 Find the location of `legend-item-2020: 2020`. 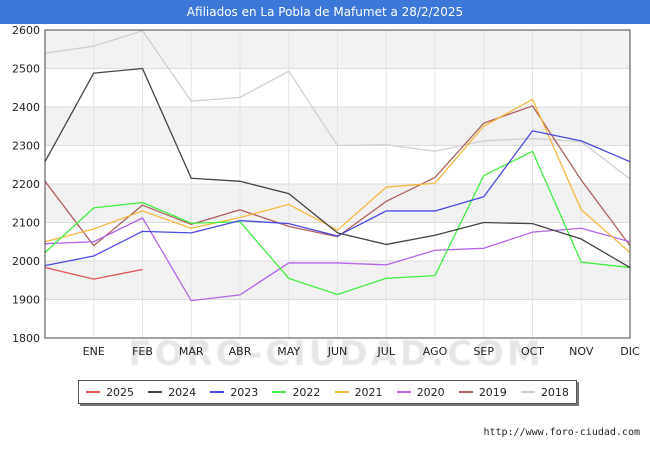

legend-item-2020: 2020 is located at coordinates (420, 392).